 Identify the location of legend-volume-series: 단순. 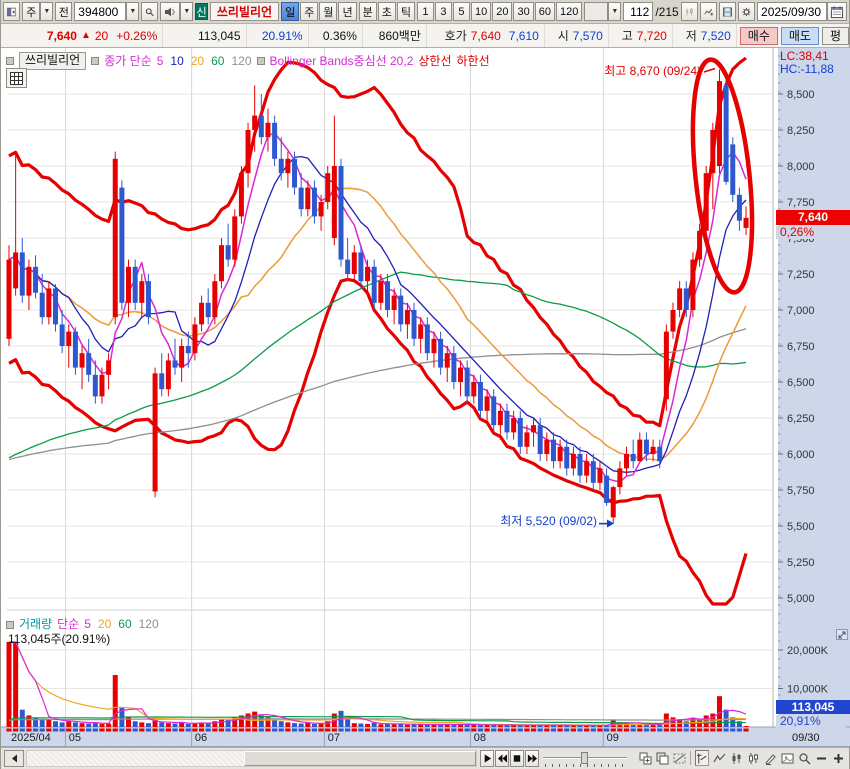
(68, 624).